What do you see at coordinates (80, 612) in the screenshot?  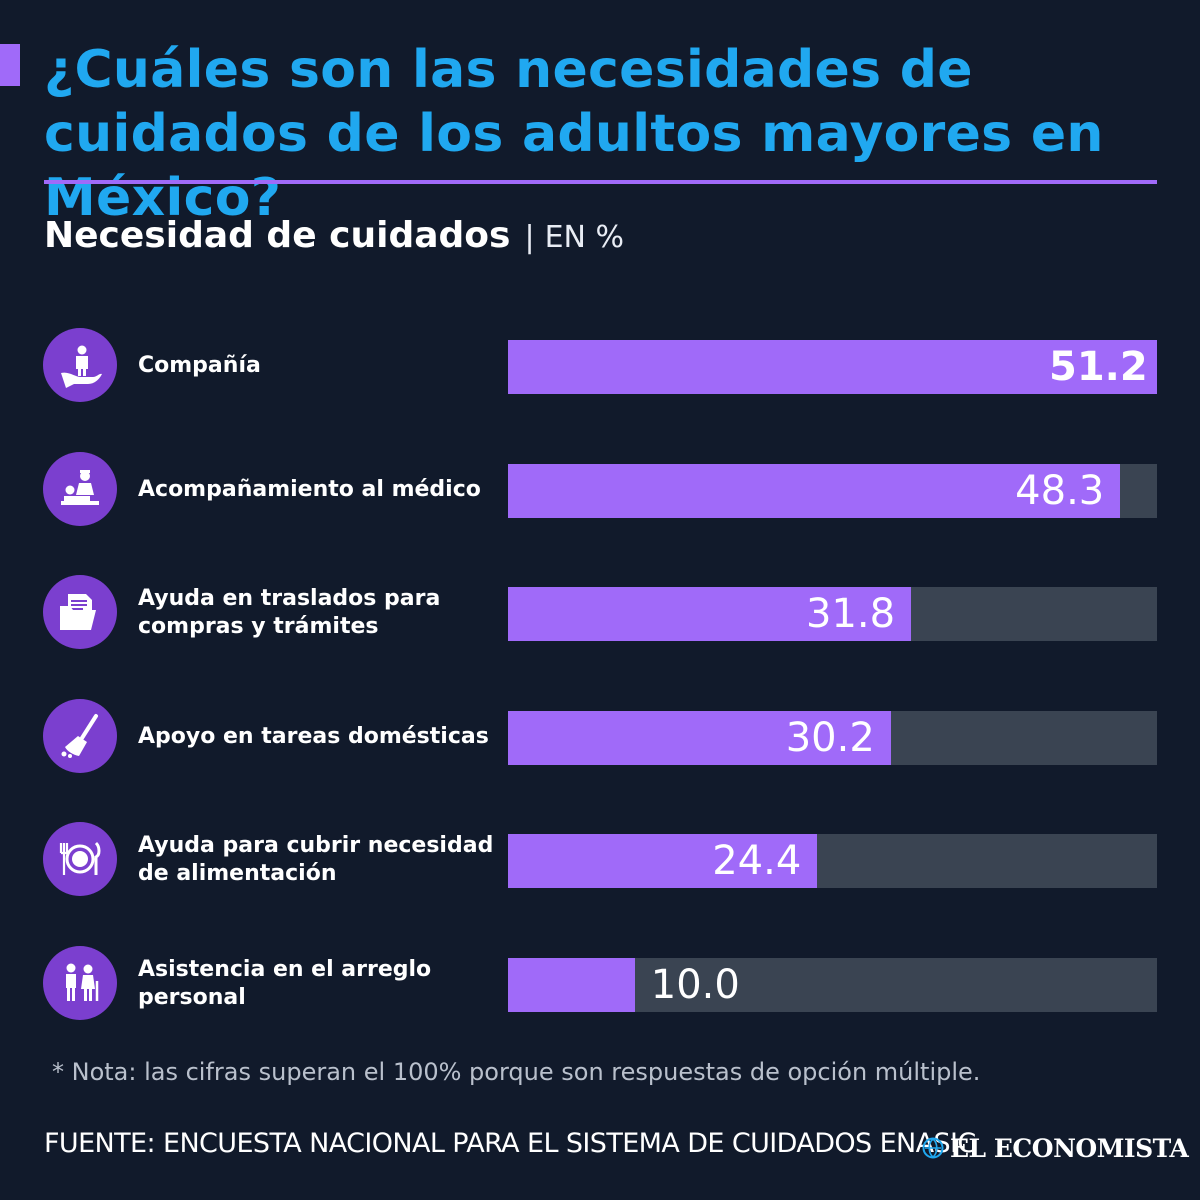 I see `documents-folder-icon` at bounding box center [80, 612].